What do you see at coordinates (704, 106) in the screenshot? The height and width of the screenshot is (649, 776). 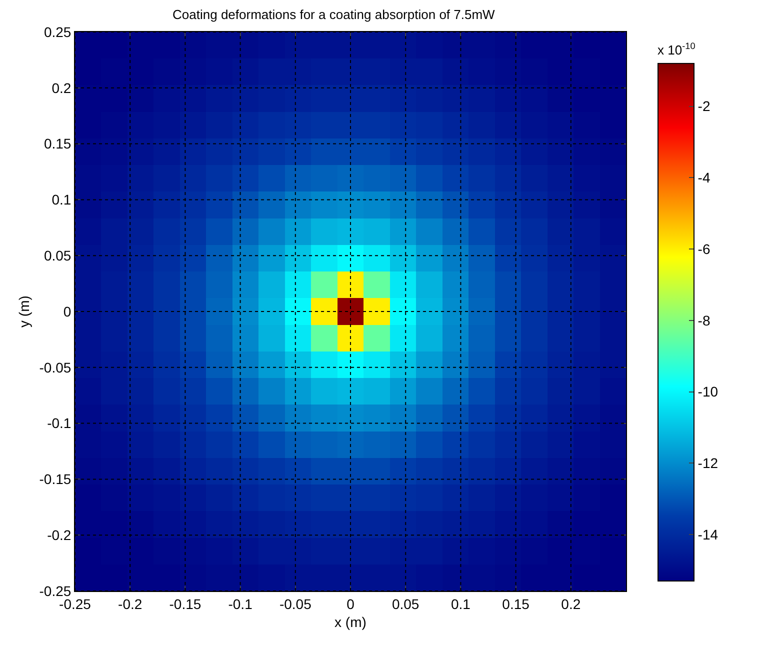 I see `color-bar-label: -2` at bounding box center [704, 106].